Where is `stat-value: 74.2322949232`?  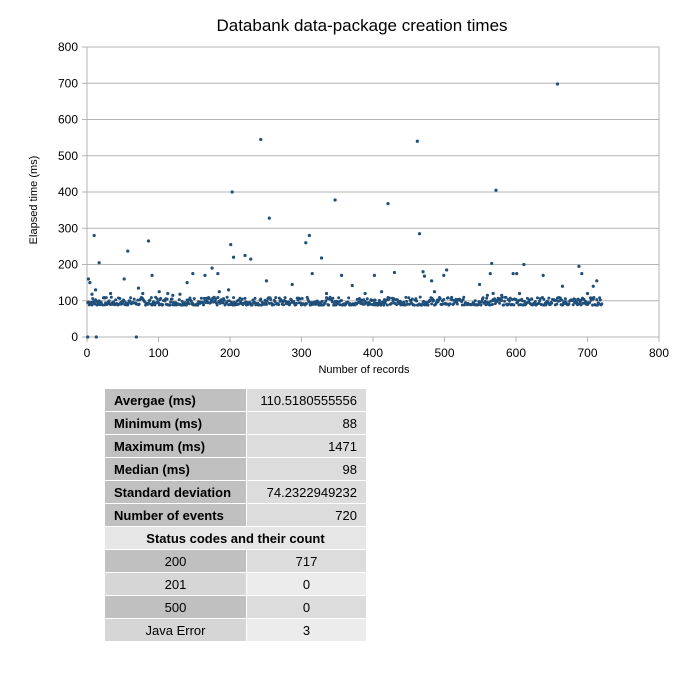 stat-value: 74.2322949232 is located at coordinates (306, 492).